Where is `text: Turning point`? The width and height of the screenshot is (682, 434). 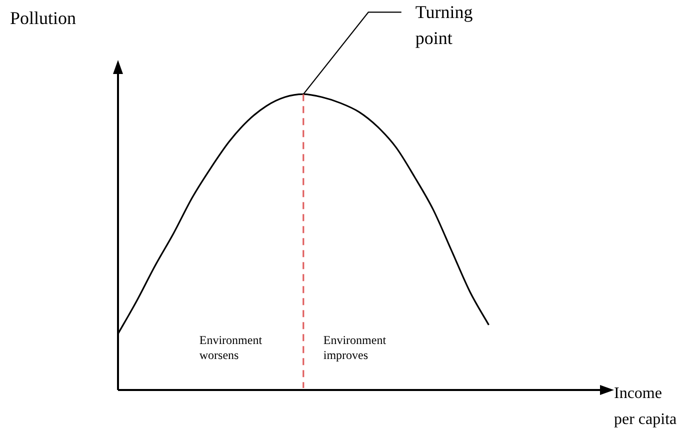
text: Turning point is located at coordinates (444, 25).